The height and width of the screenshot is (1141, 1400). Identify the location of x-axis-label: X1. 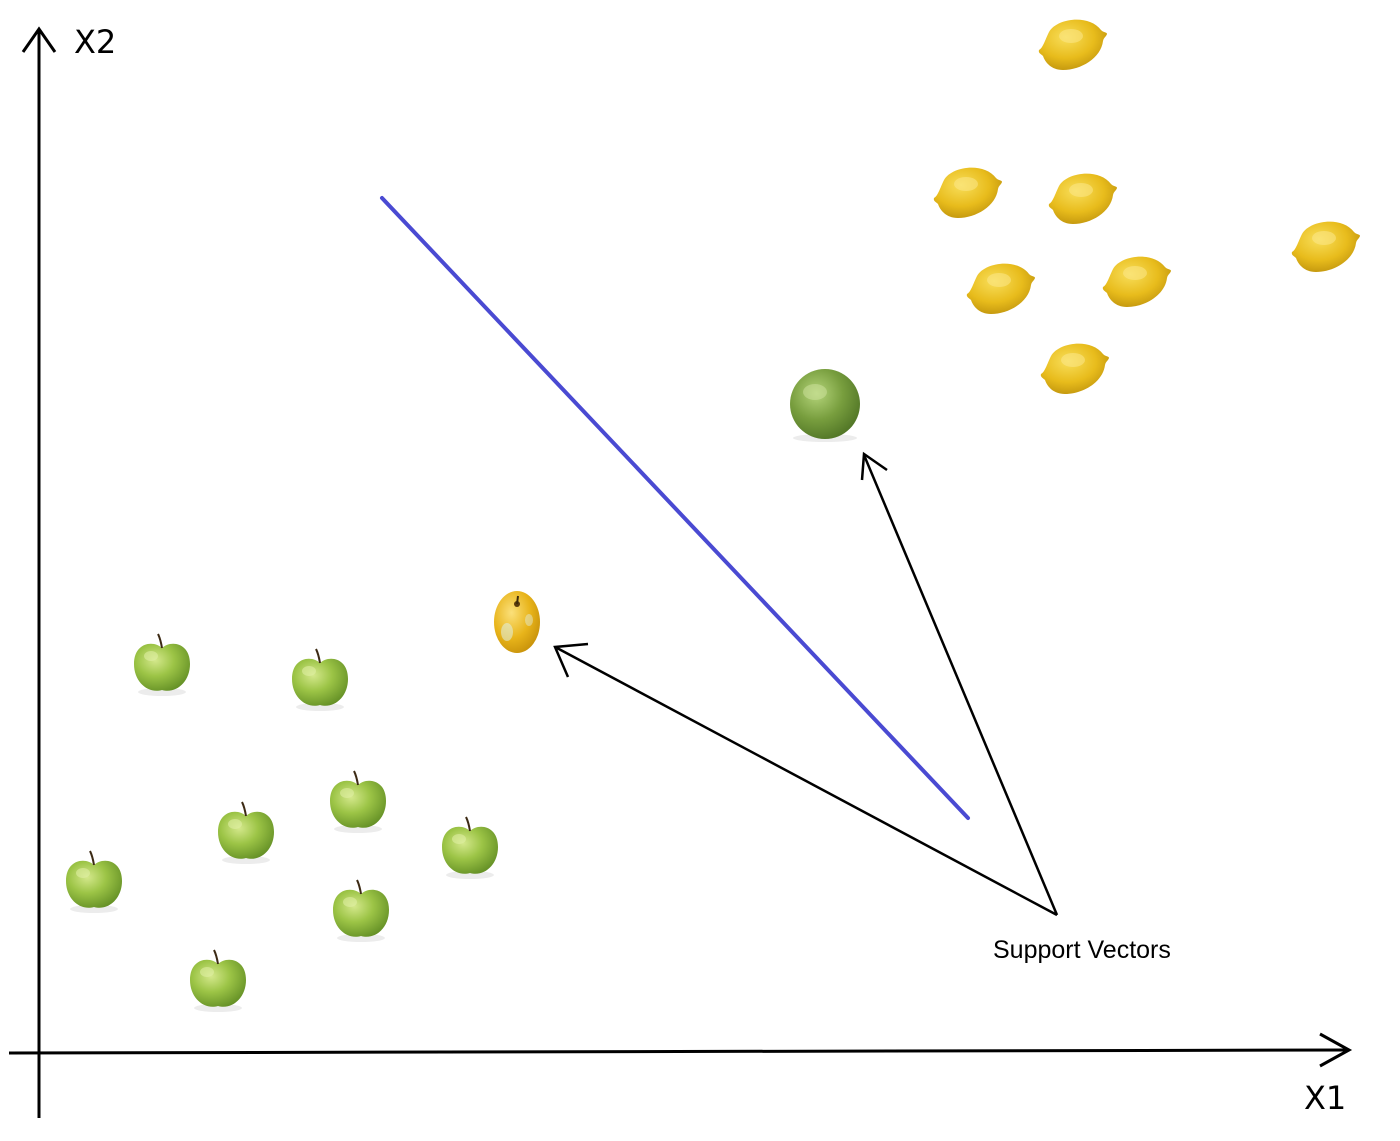
(1325, 1098).